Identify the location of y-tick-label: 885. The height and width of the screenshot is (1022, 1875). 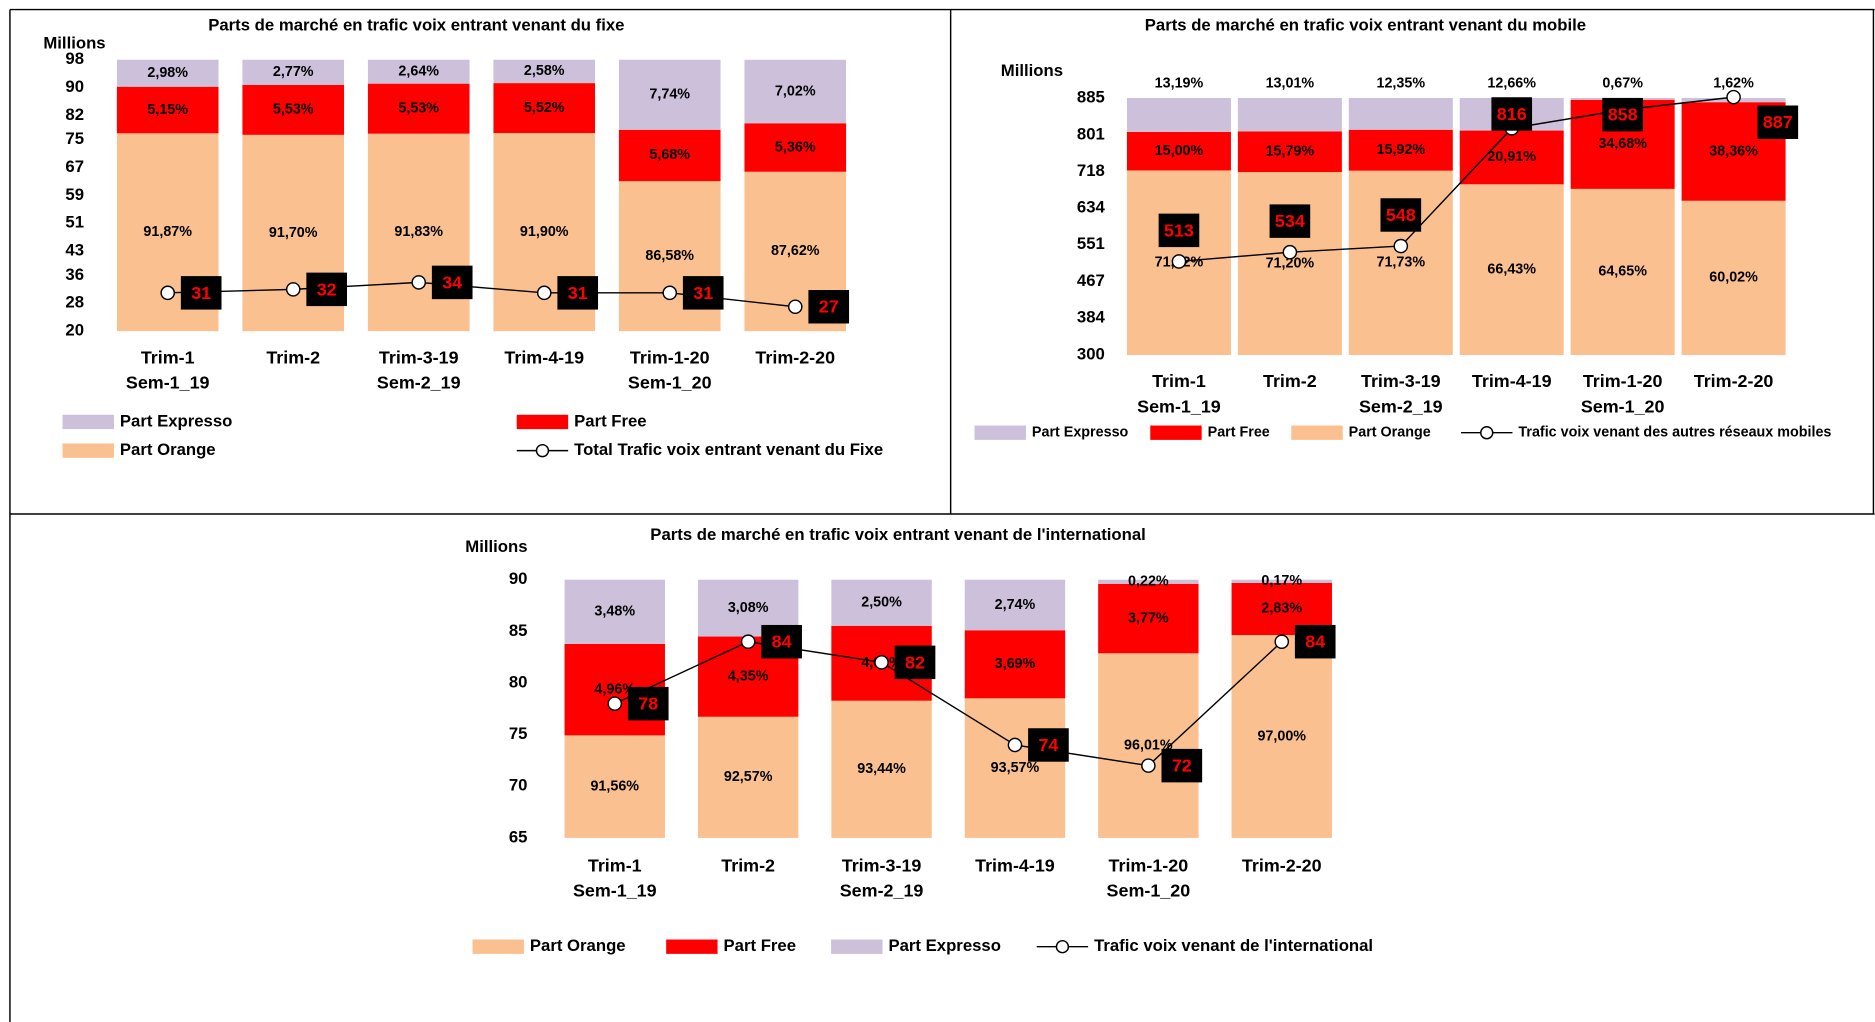
(1091, 96).